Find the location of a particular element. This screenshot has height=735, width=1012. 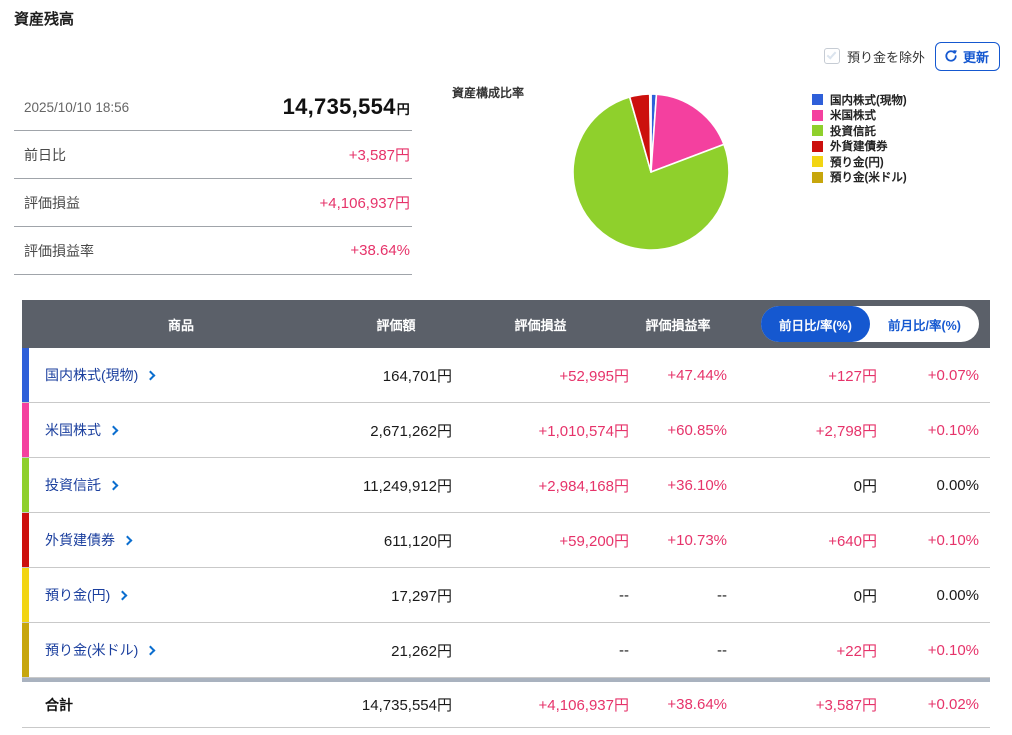

col-header-pl: 評価損益 is located at coordinates (540, 325).